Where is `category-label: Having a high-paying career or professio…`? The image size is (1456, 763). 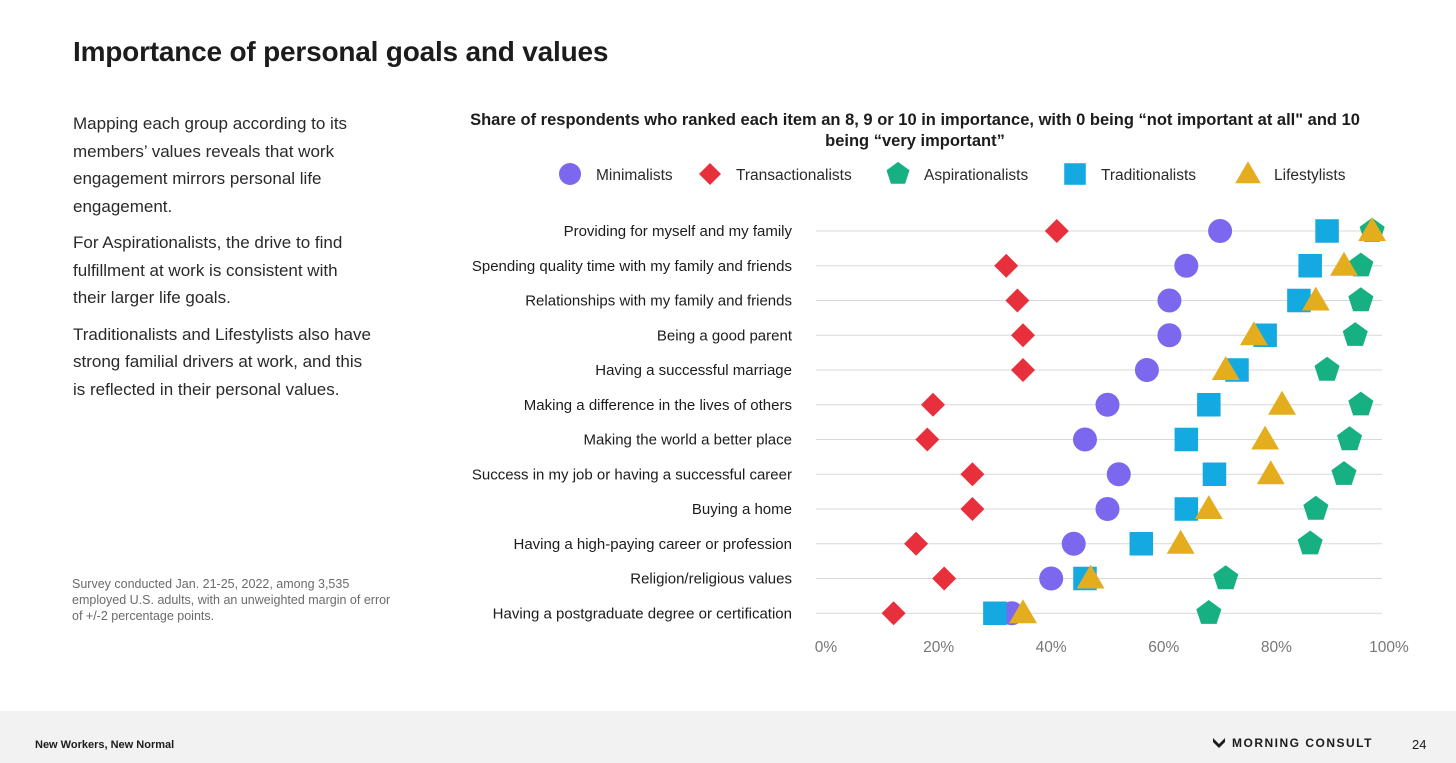
category-label: Having a high-paying career or professio… is located at coordinates (653, 544).